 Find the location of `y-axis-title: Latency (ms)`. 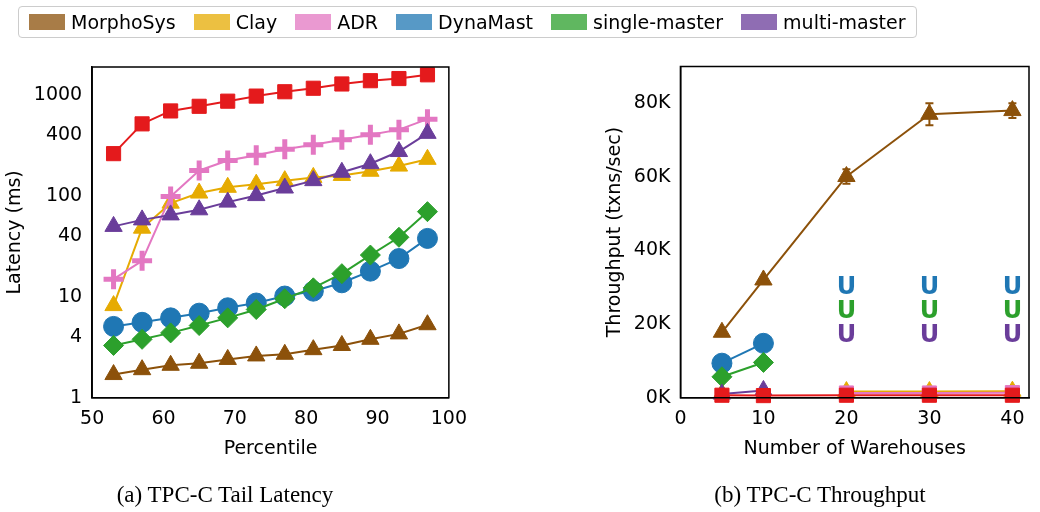

y-axis-title: Latency (ms) is located at coordinates (13, 232).